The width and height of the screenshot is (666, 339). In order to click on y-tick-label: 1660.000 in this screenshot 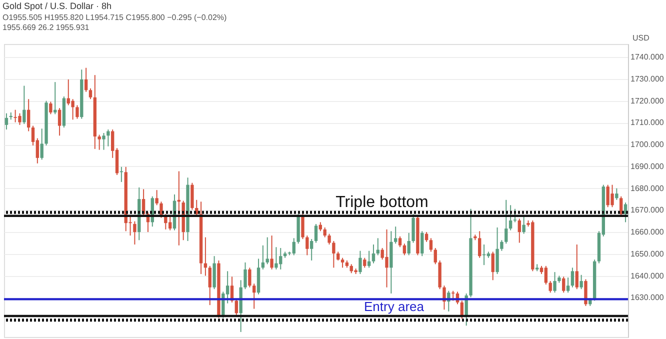, I will do `click(647, 232)`.